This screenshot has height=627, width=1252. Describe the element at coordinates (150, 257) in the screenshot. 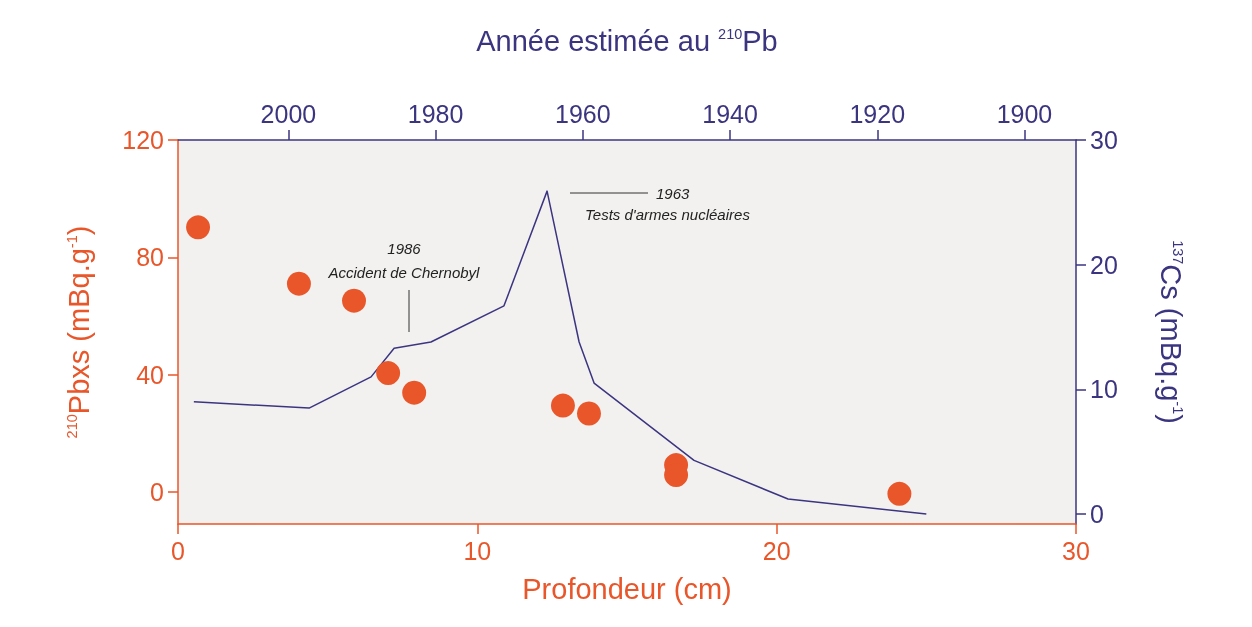

I see `y-tick-label: 80` at that location.